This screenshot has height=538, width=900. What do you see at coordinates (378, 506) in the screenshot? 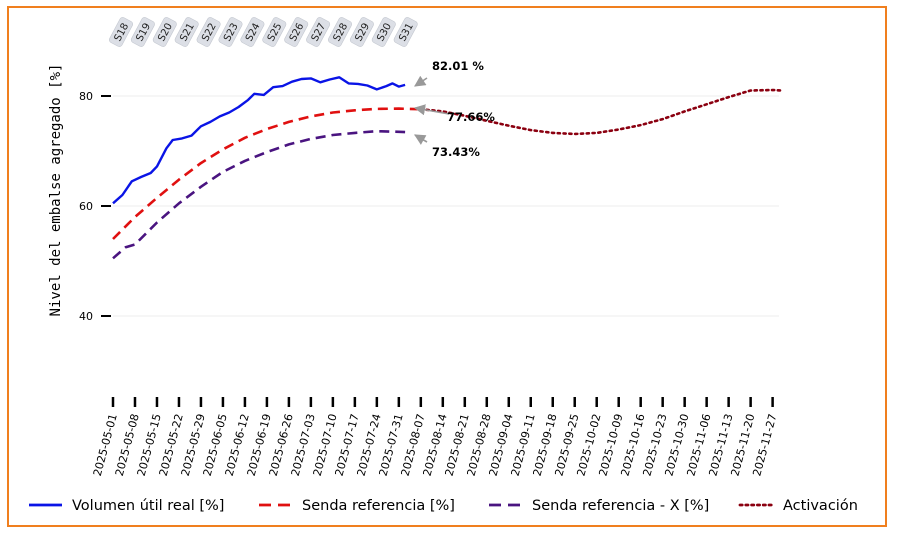
I see `legend-label: Senda referencia [%]` at bounding box center [378, 506].